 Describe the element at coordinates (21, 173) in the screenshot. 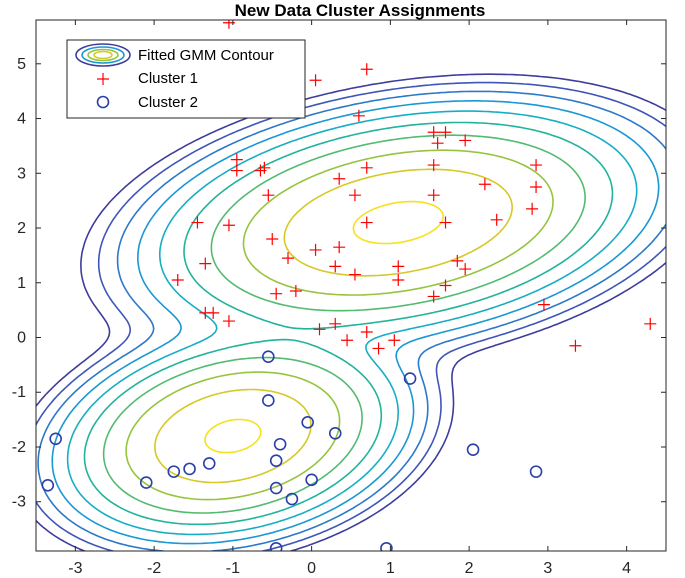

I see `y-tick-label: 3` at that location.